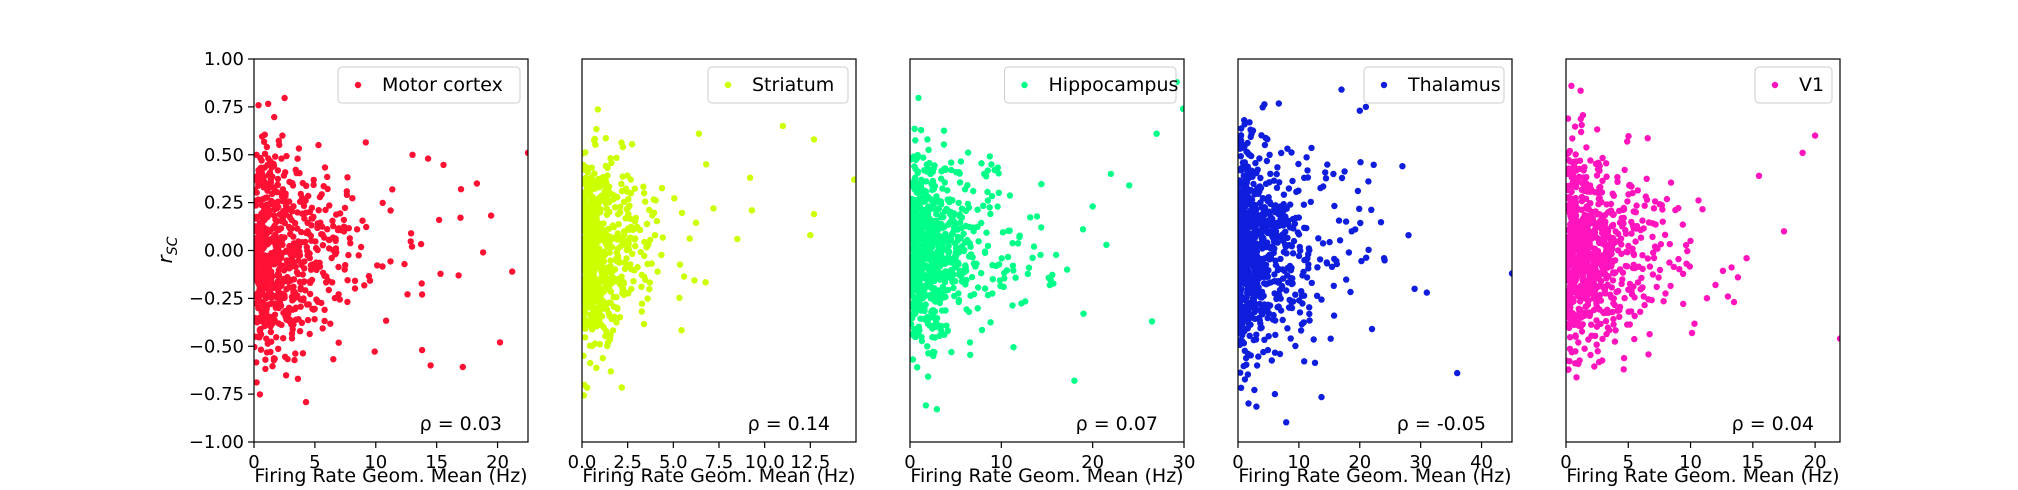  Describe the element at coordinates (789, 424) in the screenshot. I see `rho-annotation: ρ = 0.14` at that location.